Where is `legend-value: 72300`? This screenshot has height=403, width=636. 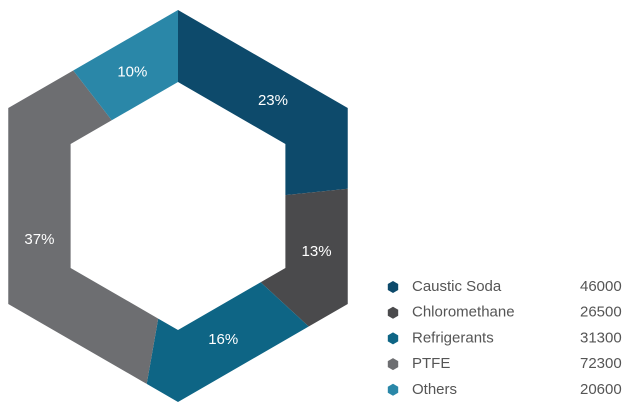 legend-value: 72300 is located at coordinates (601, 363).